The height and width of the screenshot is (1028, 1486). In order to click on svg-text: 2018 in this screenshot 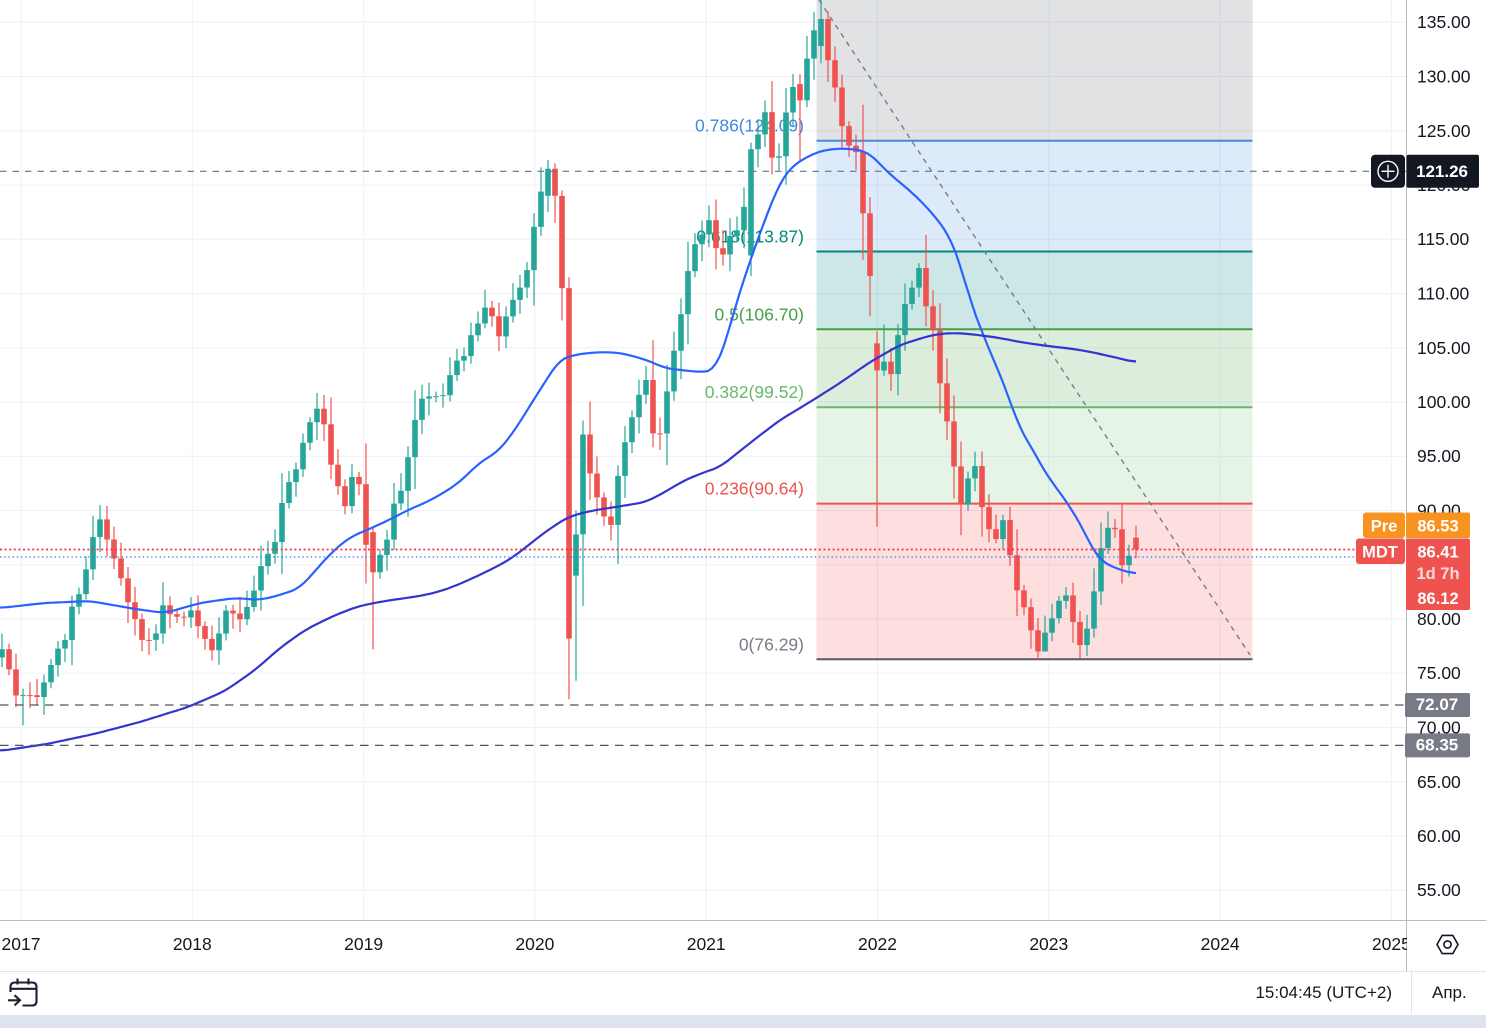, I will do `click(192, 944)`.